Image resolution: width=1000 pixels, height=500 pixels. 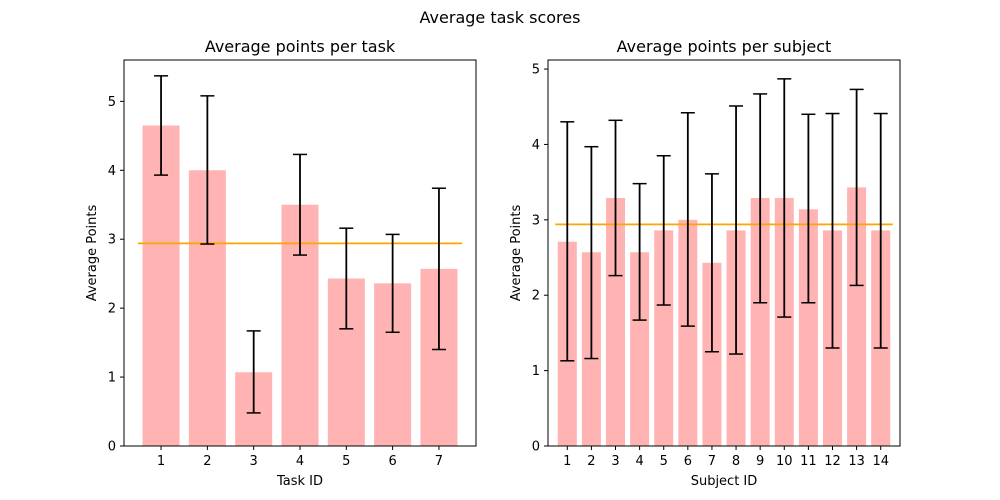 I want to click on x-tick-label: 8, so click(x=736, y=461).